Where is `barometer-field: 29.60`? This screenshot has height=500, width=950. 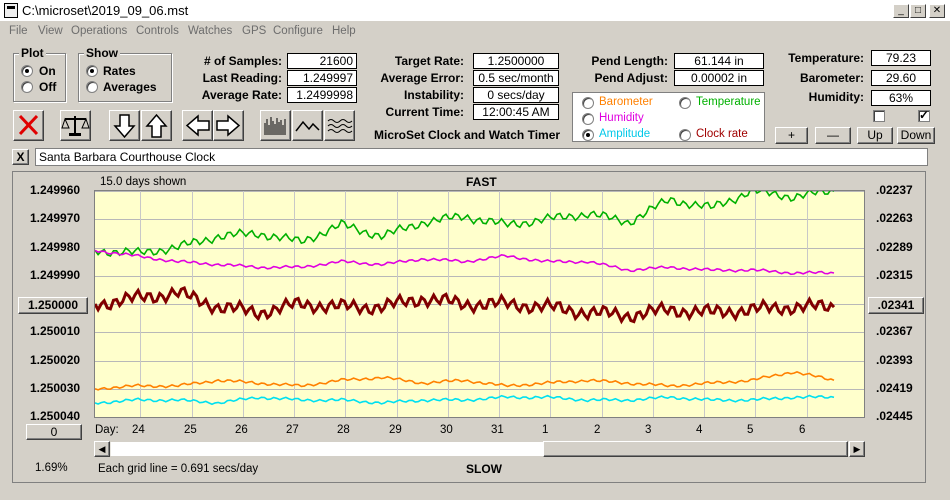
barometer-field: 29.60 is located at coordinates (901, 78).